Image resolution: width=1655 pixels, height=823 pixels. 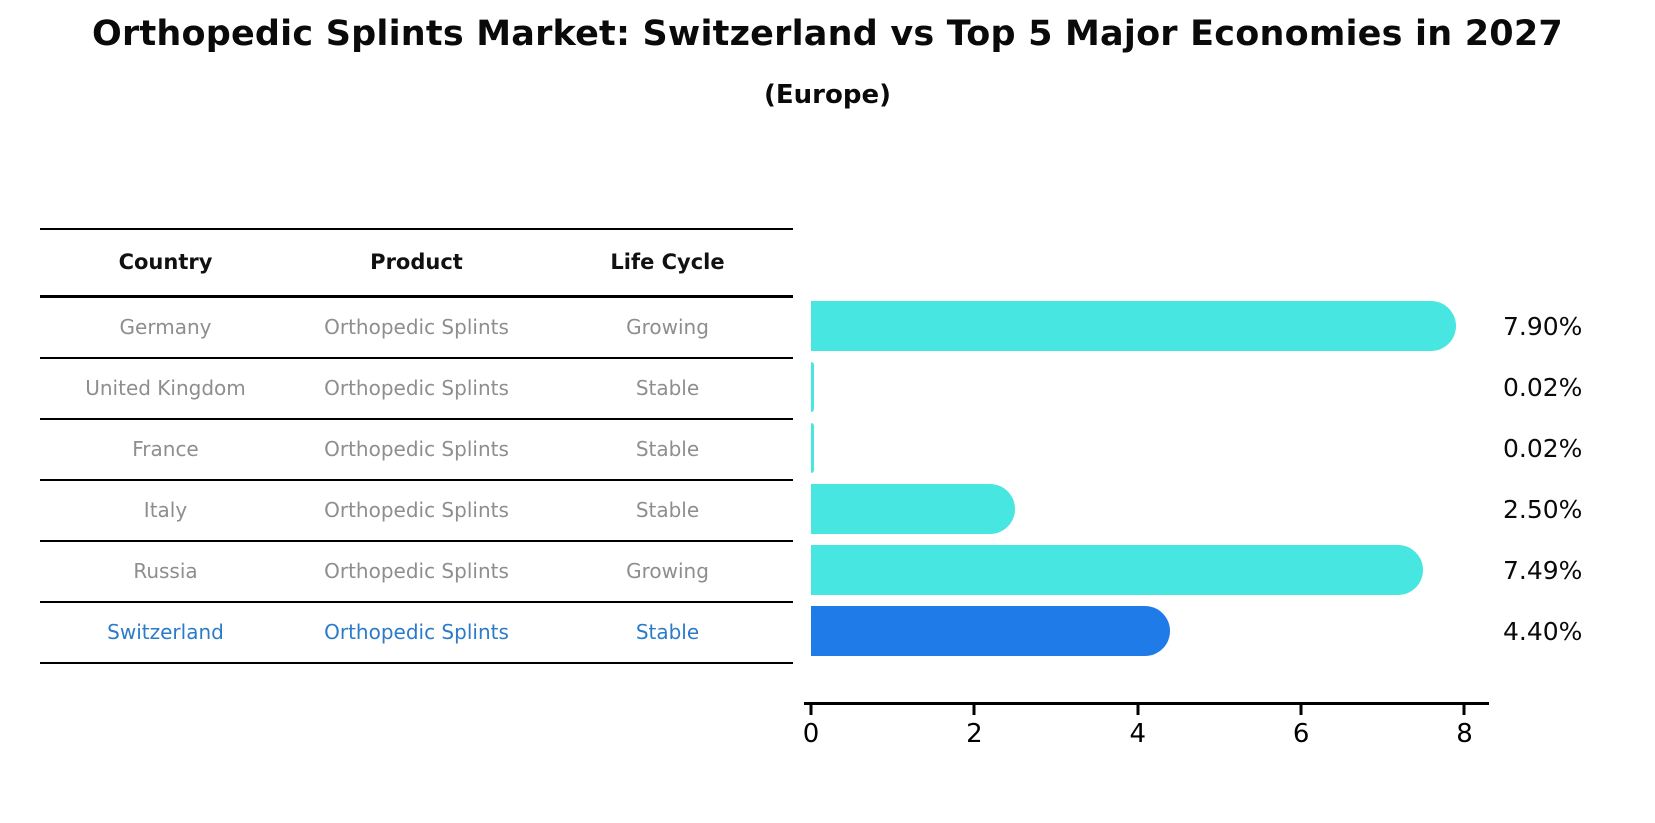 I want to click on column-header-life-cycle: Life Cycle, so click(x=667, y=262).